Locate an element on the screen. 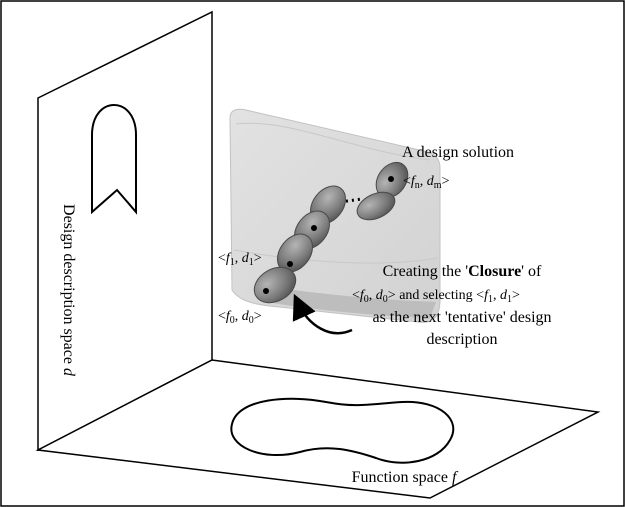 Image resolution: width=625 pixels, height=507 pixels. function-shape is located at coordinates (342, 430).